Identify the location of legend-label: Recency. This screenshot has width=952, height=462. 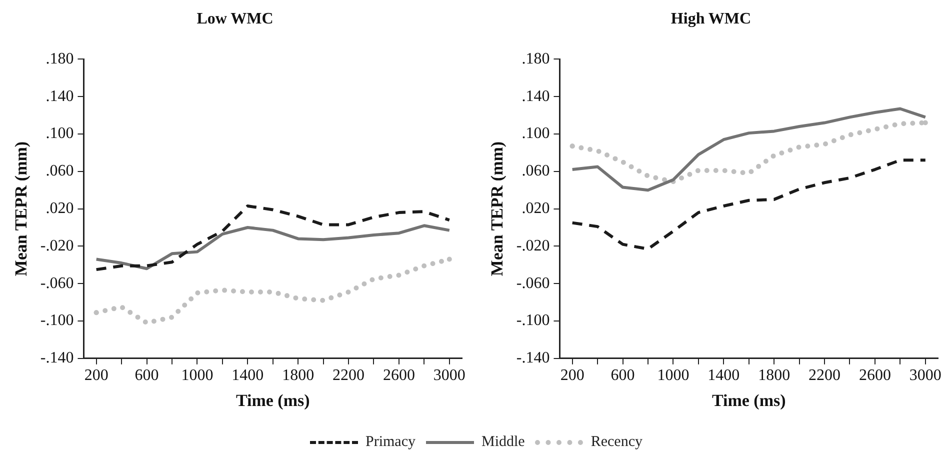
(616, 442).